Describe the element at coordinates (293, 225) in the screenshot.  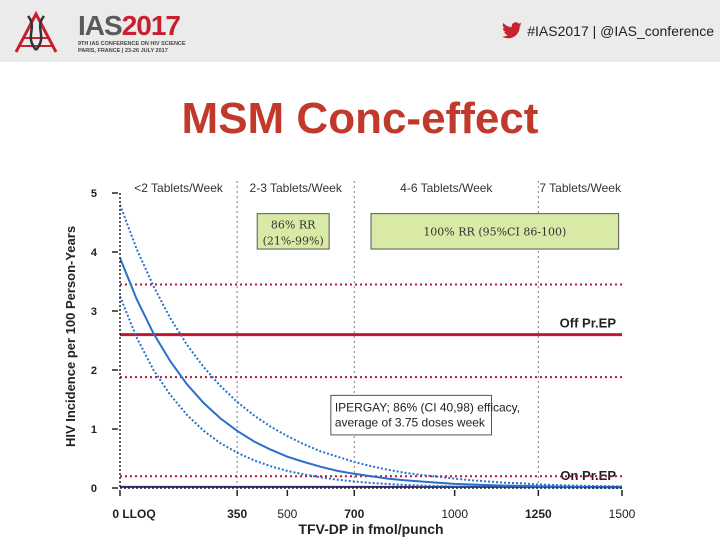
I see `annotation-text-0-line1: 86% RR` at that location.